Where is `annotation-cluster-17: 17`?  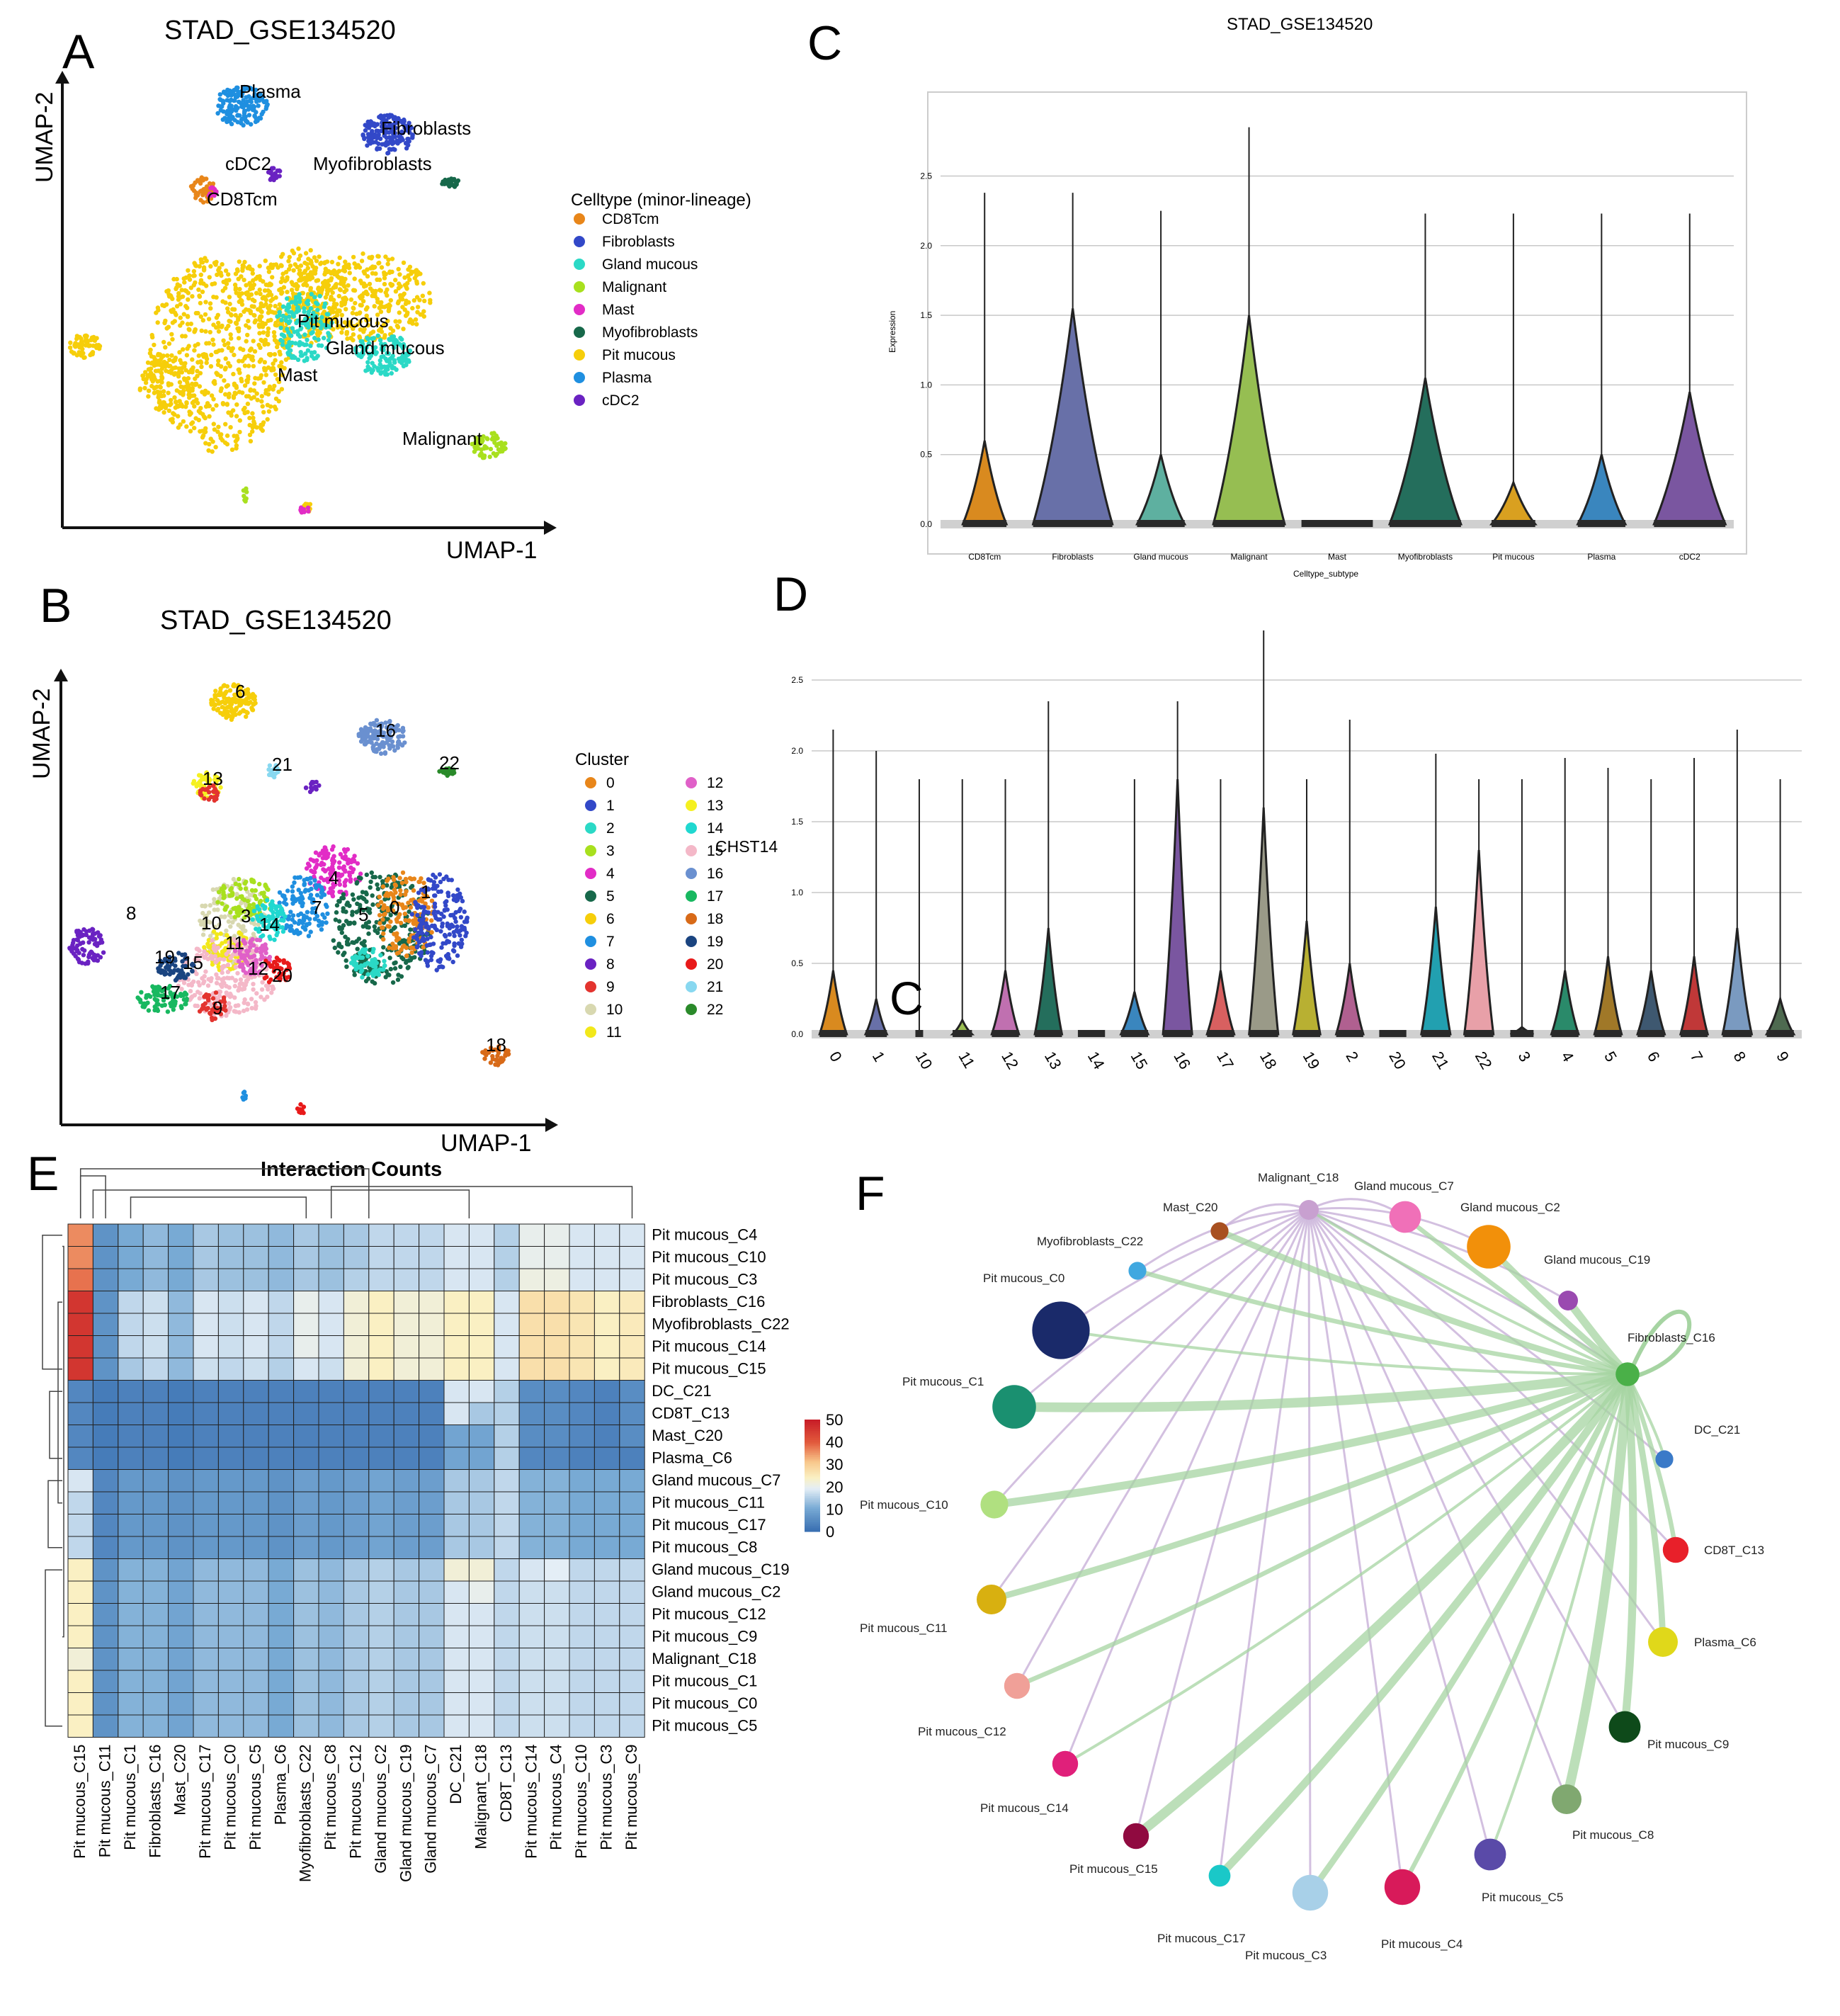
annotation-cluster-17: 17 is located at coordinates (170, 993).